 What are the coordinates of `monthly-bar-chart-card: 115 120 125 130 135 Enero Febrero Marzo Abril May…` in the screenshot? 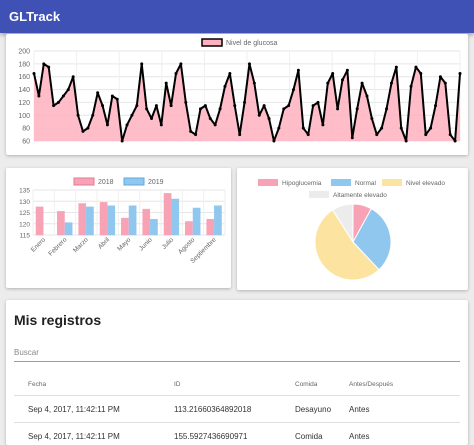 It's located at (118, 228).